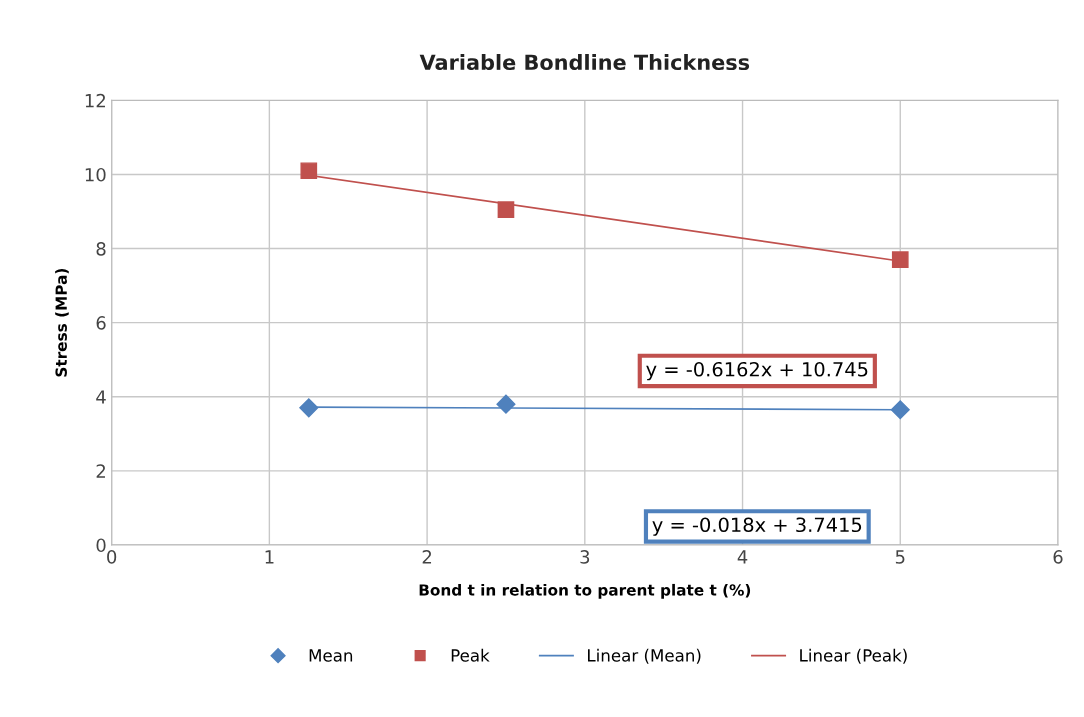 This screenshot has height=717, width=1084. What do you see at coordinates (95, 100) in the screenshot?
I see `y-tick-label: 12` at bounding box center [95, 100].